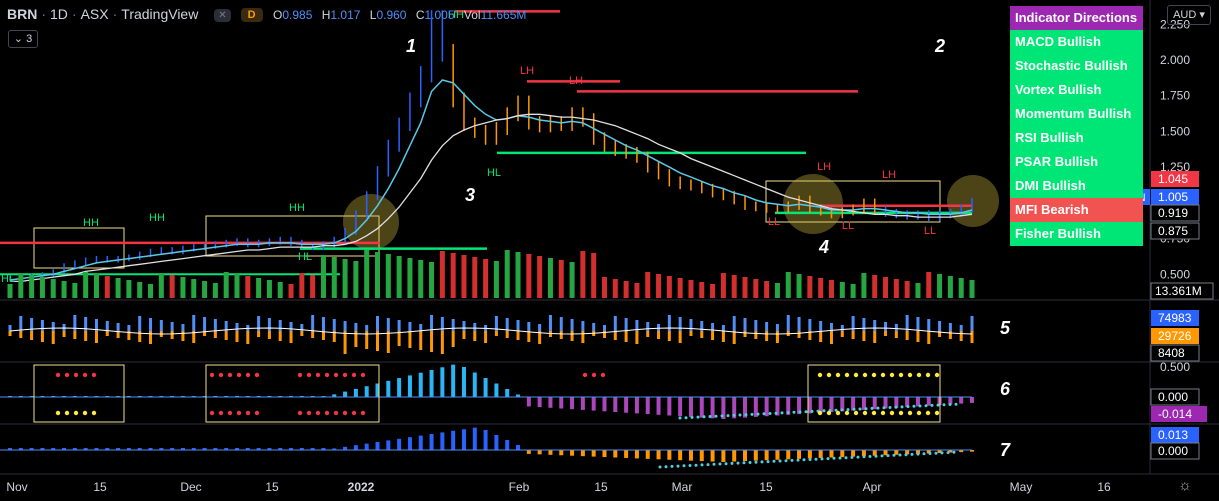 This screenshot has width=1219, height=501. What do you see at coordinates (503, 15) in the screenshot?
I see `volume-value: 11.665M` at bounding box center [503, 15].